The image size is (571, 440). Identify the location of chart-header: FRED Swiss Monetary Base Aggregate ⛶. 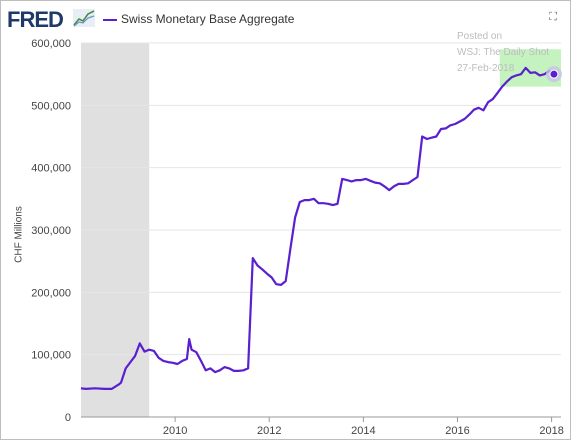
(287, 18).